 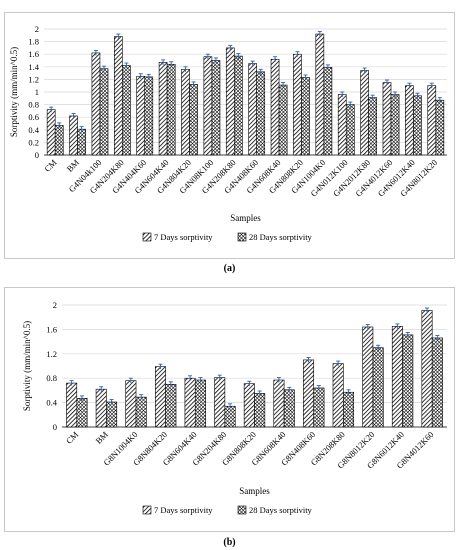 I want to click on caption-b-label: (b), so click(x=229, y=542).